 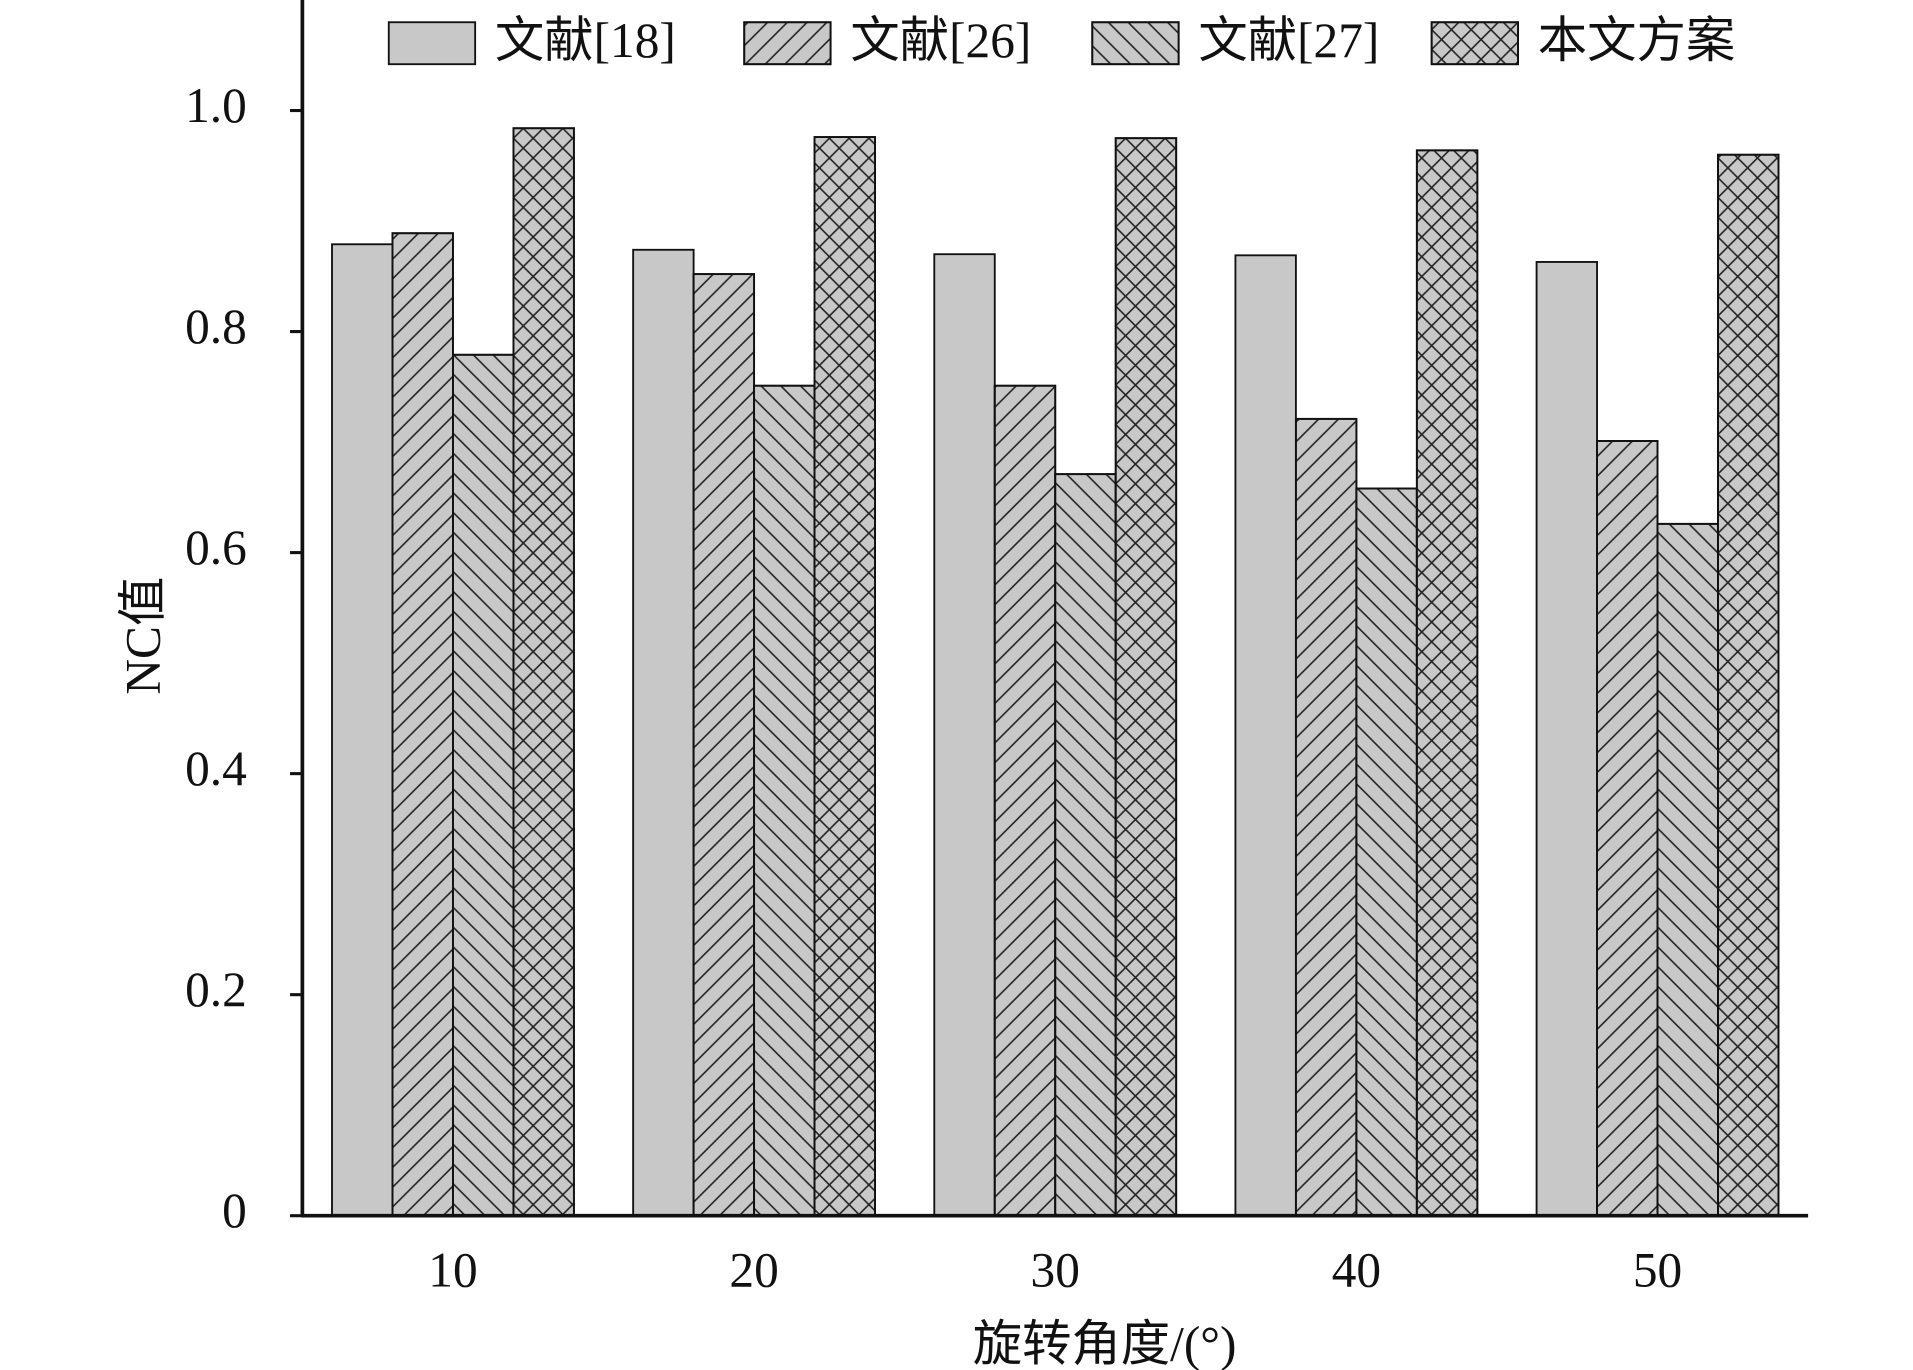 What do you see at coordinates (1657, 1269) in the screenshot?
I see `x-tick-label: 50` at bounding box center [1657, 1269].